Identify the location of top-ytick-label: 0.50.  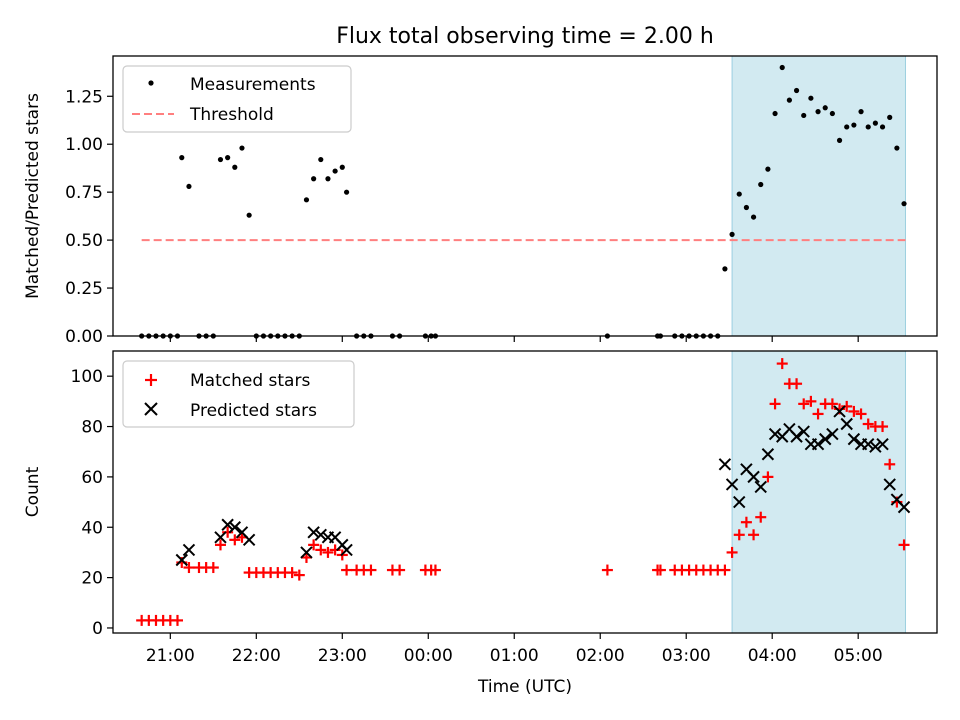
(84, 241).